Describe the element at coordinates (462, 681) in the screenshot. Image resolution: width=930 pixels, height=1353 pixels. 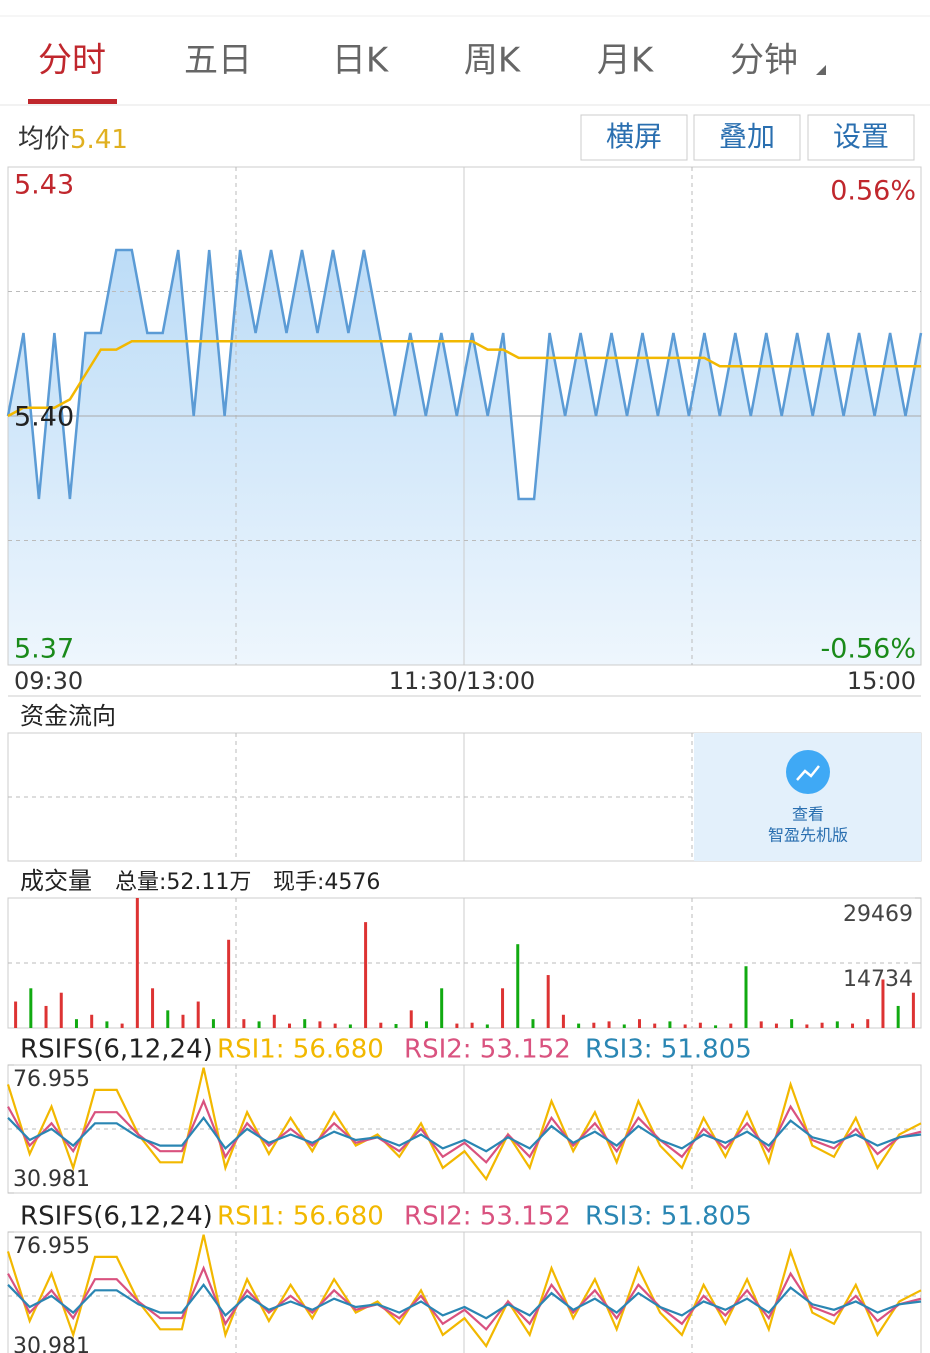
I see `time-label: 11:30/13:00` at that location.